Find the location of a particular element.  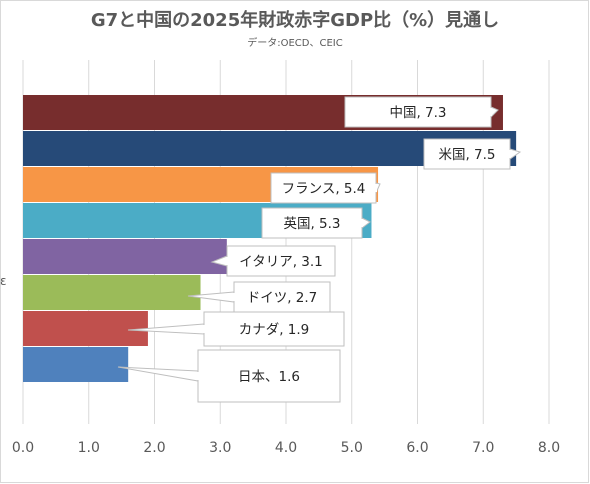

x-tick-label: 2.0 is located at coordinates (154, 448).